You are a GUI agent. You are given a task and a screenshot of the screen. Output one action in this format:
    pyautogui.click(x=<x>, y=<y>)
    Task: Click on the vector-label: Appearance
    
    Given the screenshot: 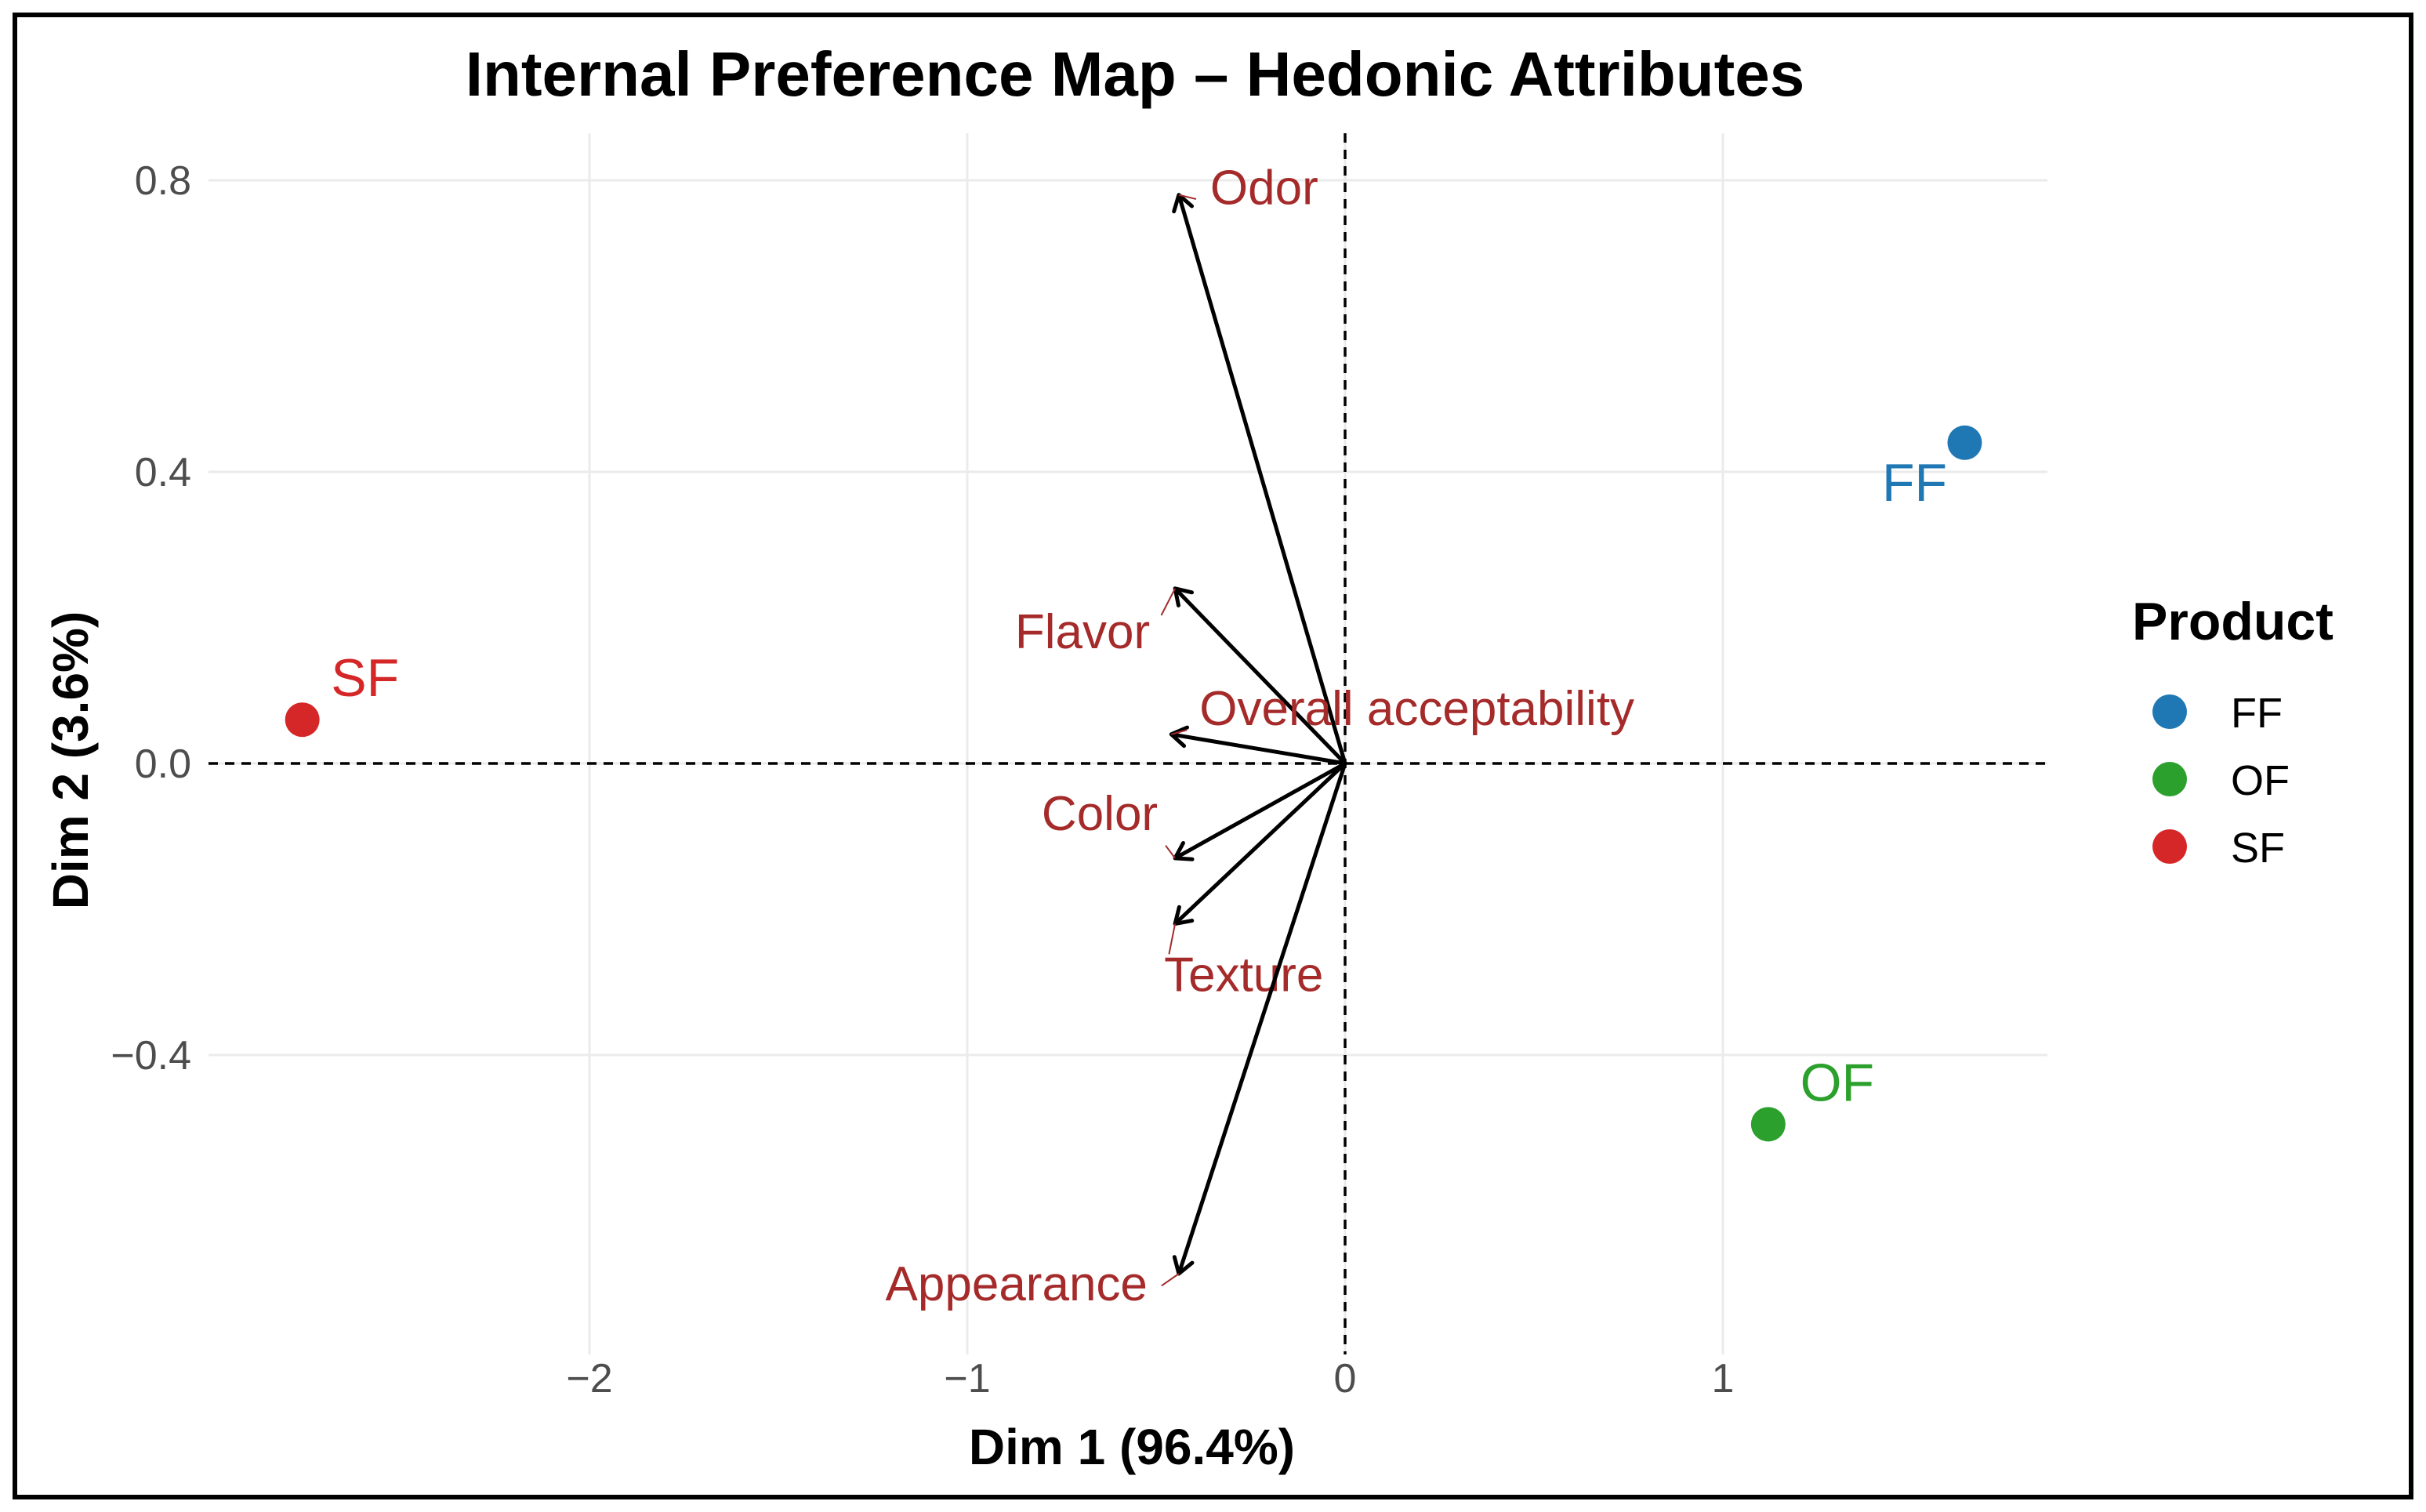 What is the action you would take?
    pyautogui.click(x=1017, y=1284)
    